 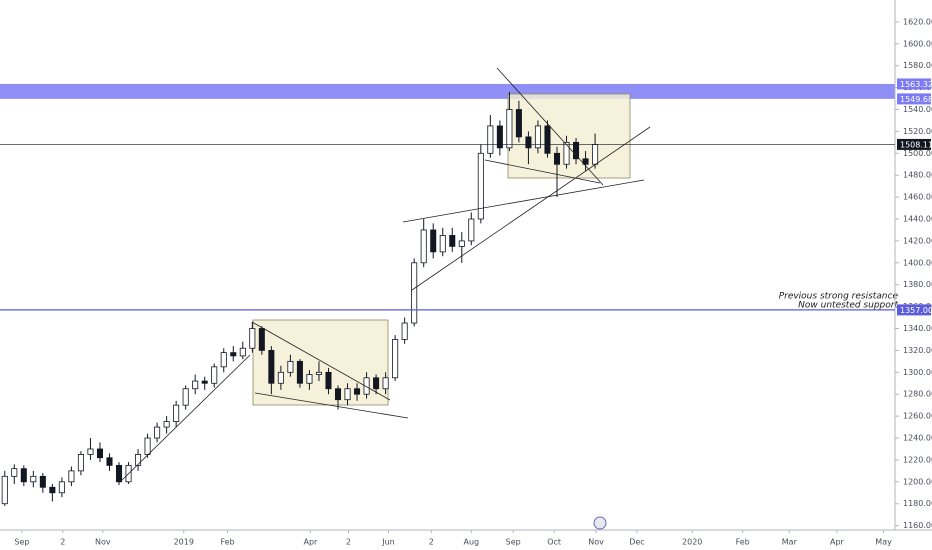 What do you see at coordinates (917, 197) in the screenshot?
I see `y-tick-label: 1460.00` at bounding box center [917, 197].